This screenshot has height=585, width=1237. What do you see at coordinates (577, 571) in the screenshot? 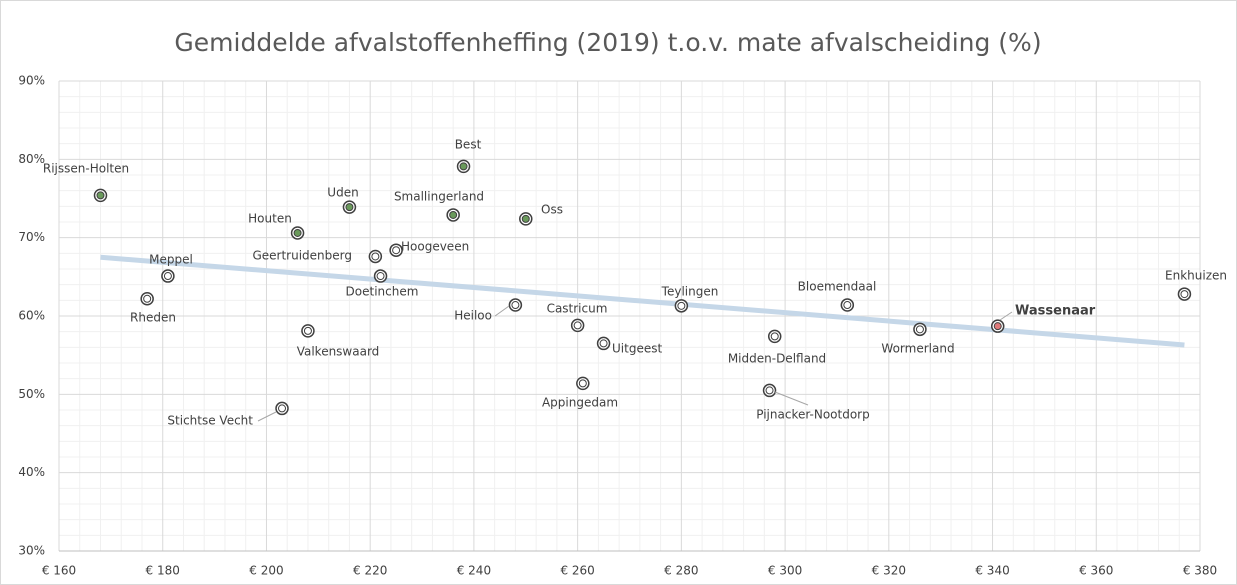
I see `x-tick-label: € 260` at bounding box center [577, 571].